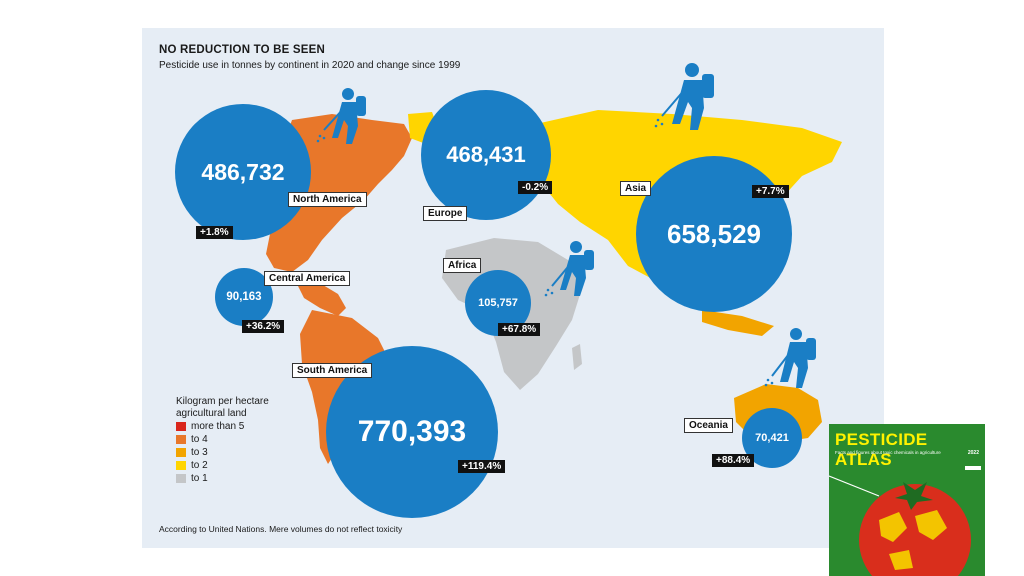 This screenshot has width=1024, height=576. What do you see at coordinates (900, 525) in the screenshot?
I see `tomato-globe-image` at bounding box center [900, 525].